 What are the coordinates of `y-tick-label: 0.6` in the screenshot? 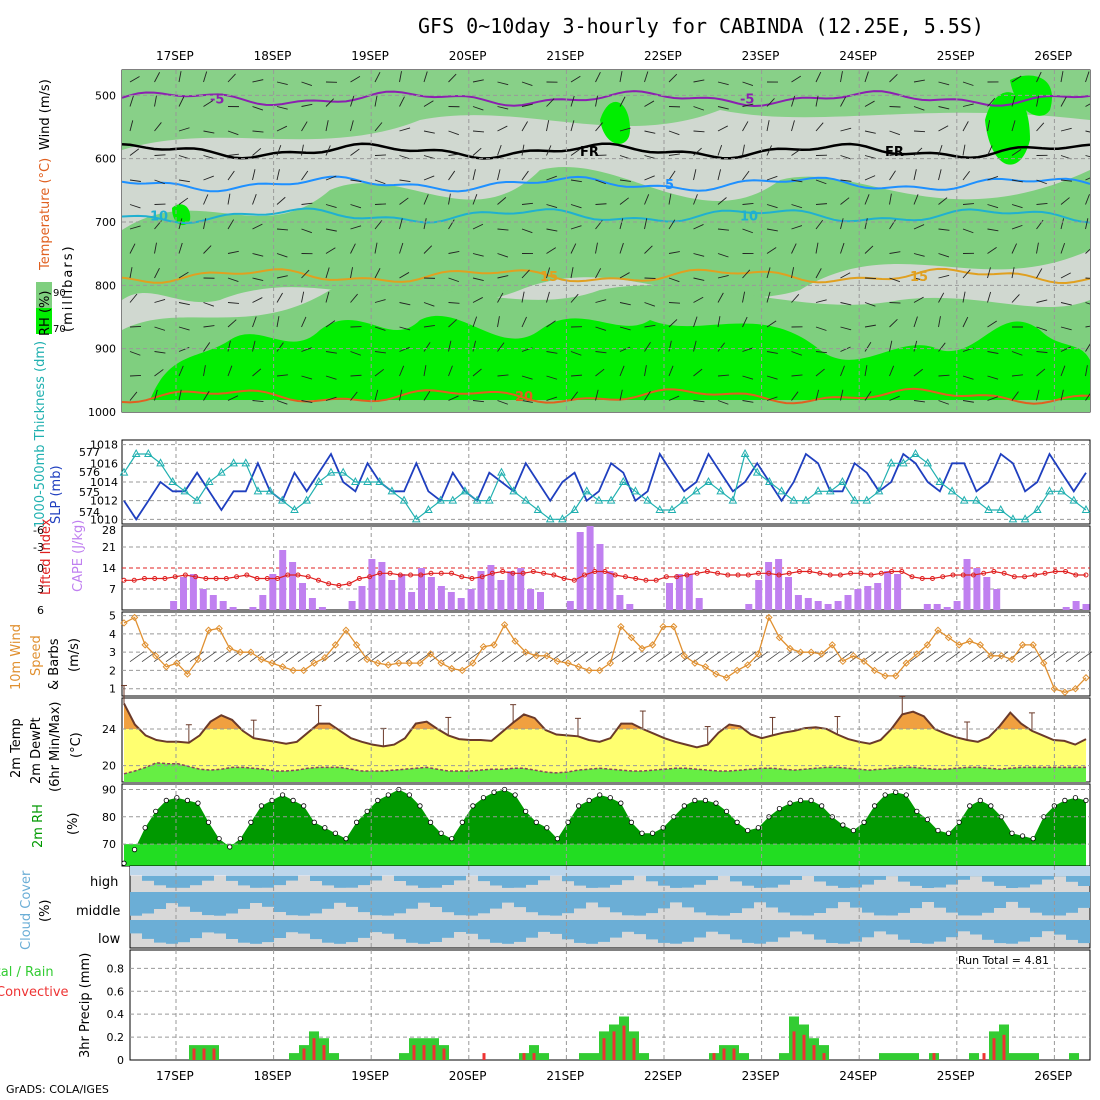 It's located at (116, 991).